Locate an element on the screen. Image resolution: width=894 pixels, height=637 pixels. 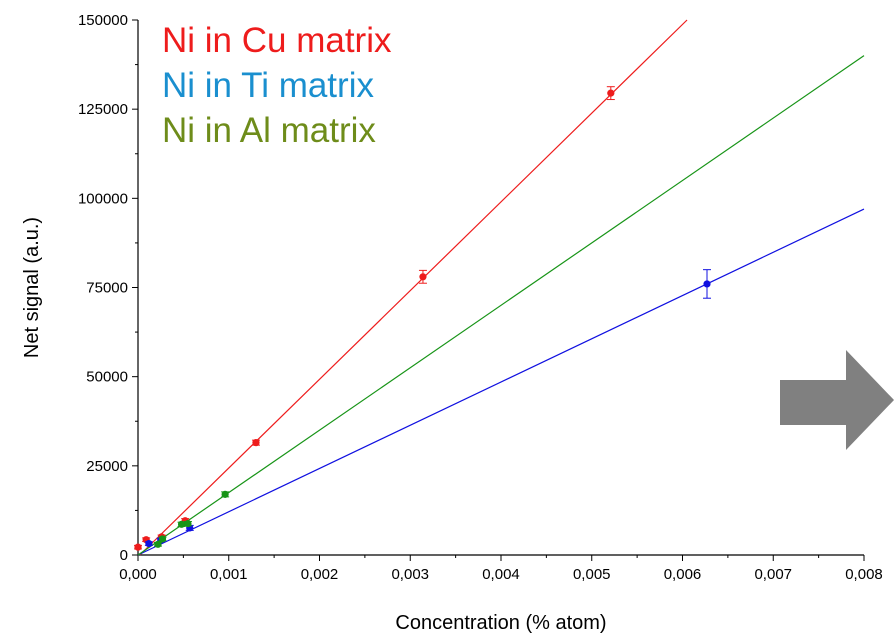
x-tick-label: 0,000 is located at coordinates (138, 574).